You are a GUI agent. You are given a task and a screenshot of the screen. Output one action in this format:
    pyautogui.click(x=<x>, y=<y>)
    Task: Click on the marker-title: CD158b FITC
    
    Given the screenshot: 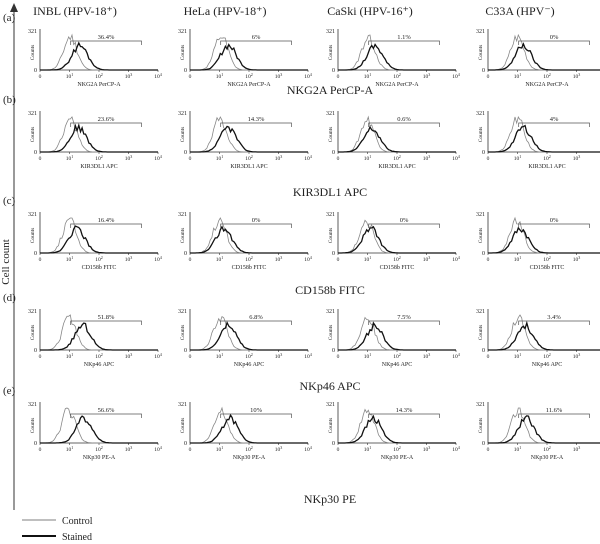 What is the action you would take?
    pyautogui.click(x=330, y=290)
    